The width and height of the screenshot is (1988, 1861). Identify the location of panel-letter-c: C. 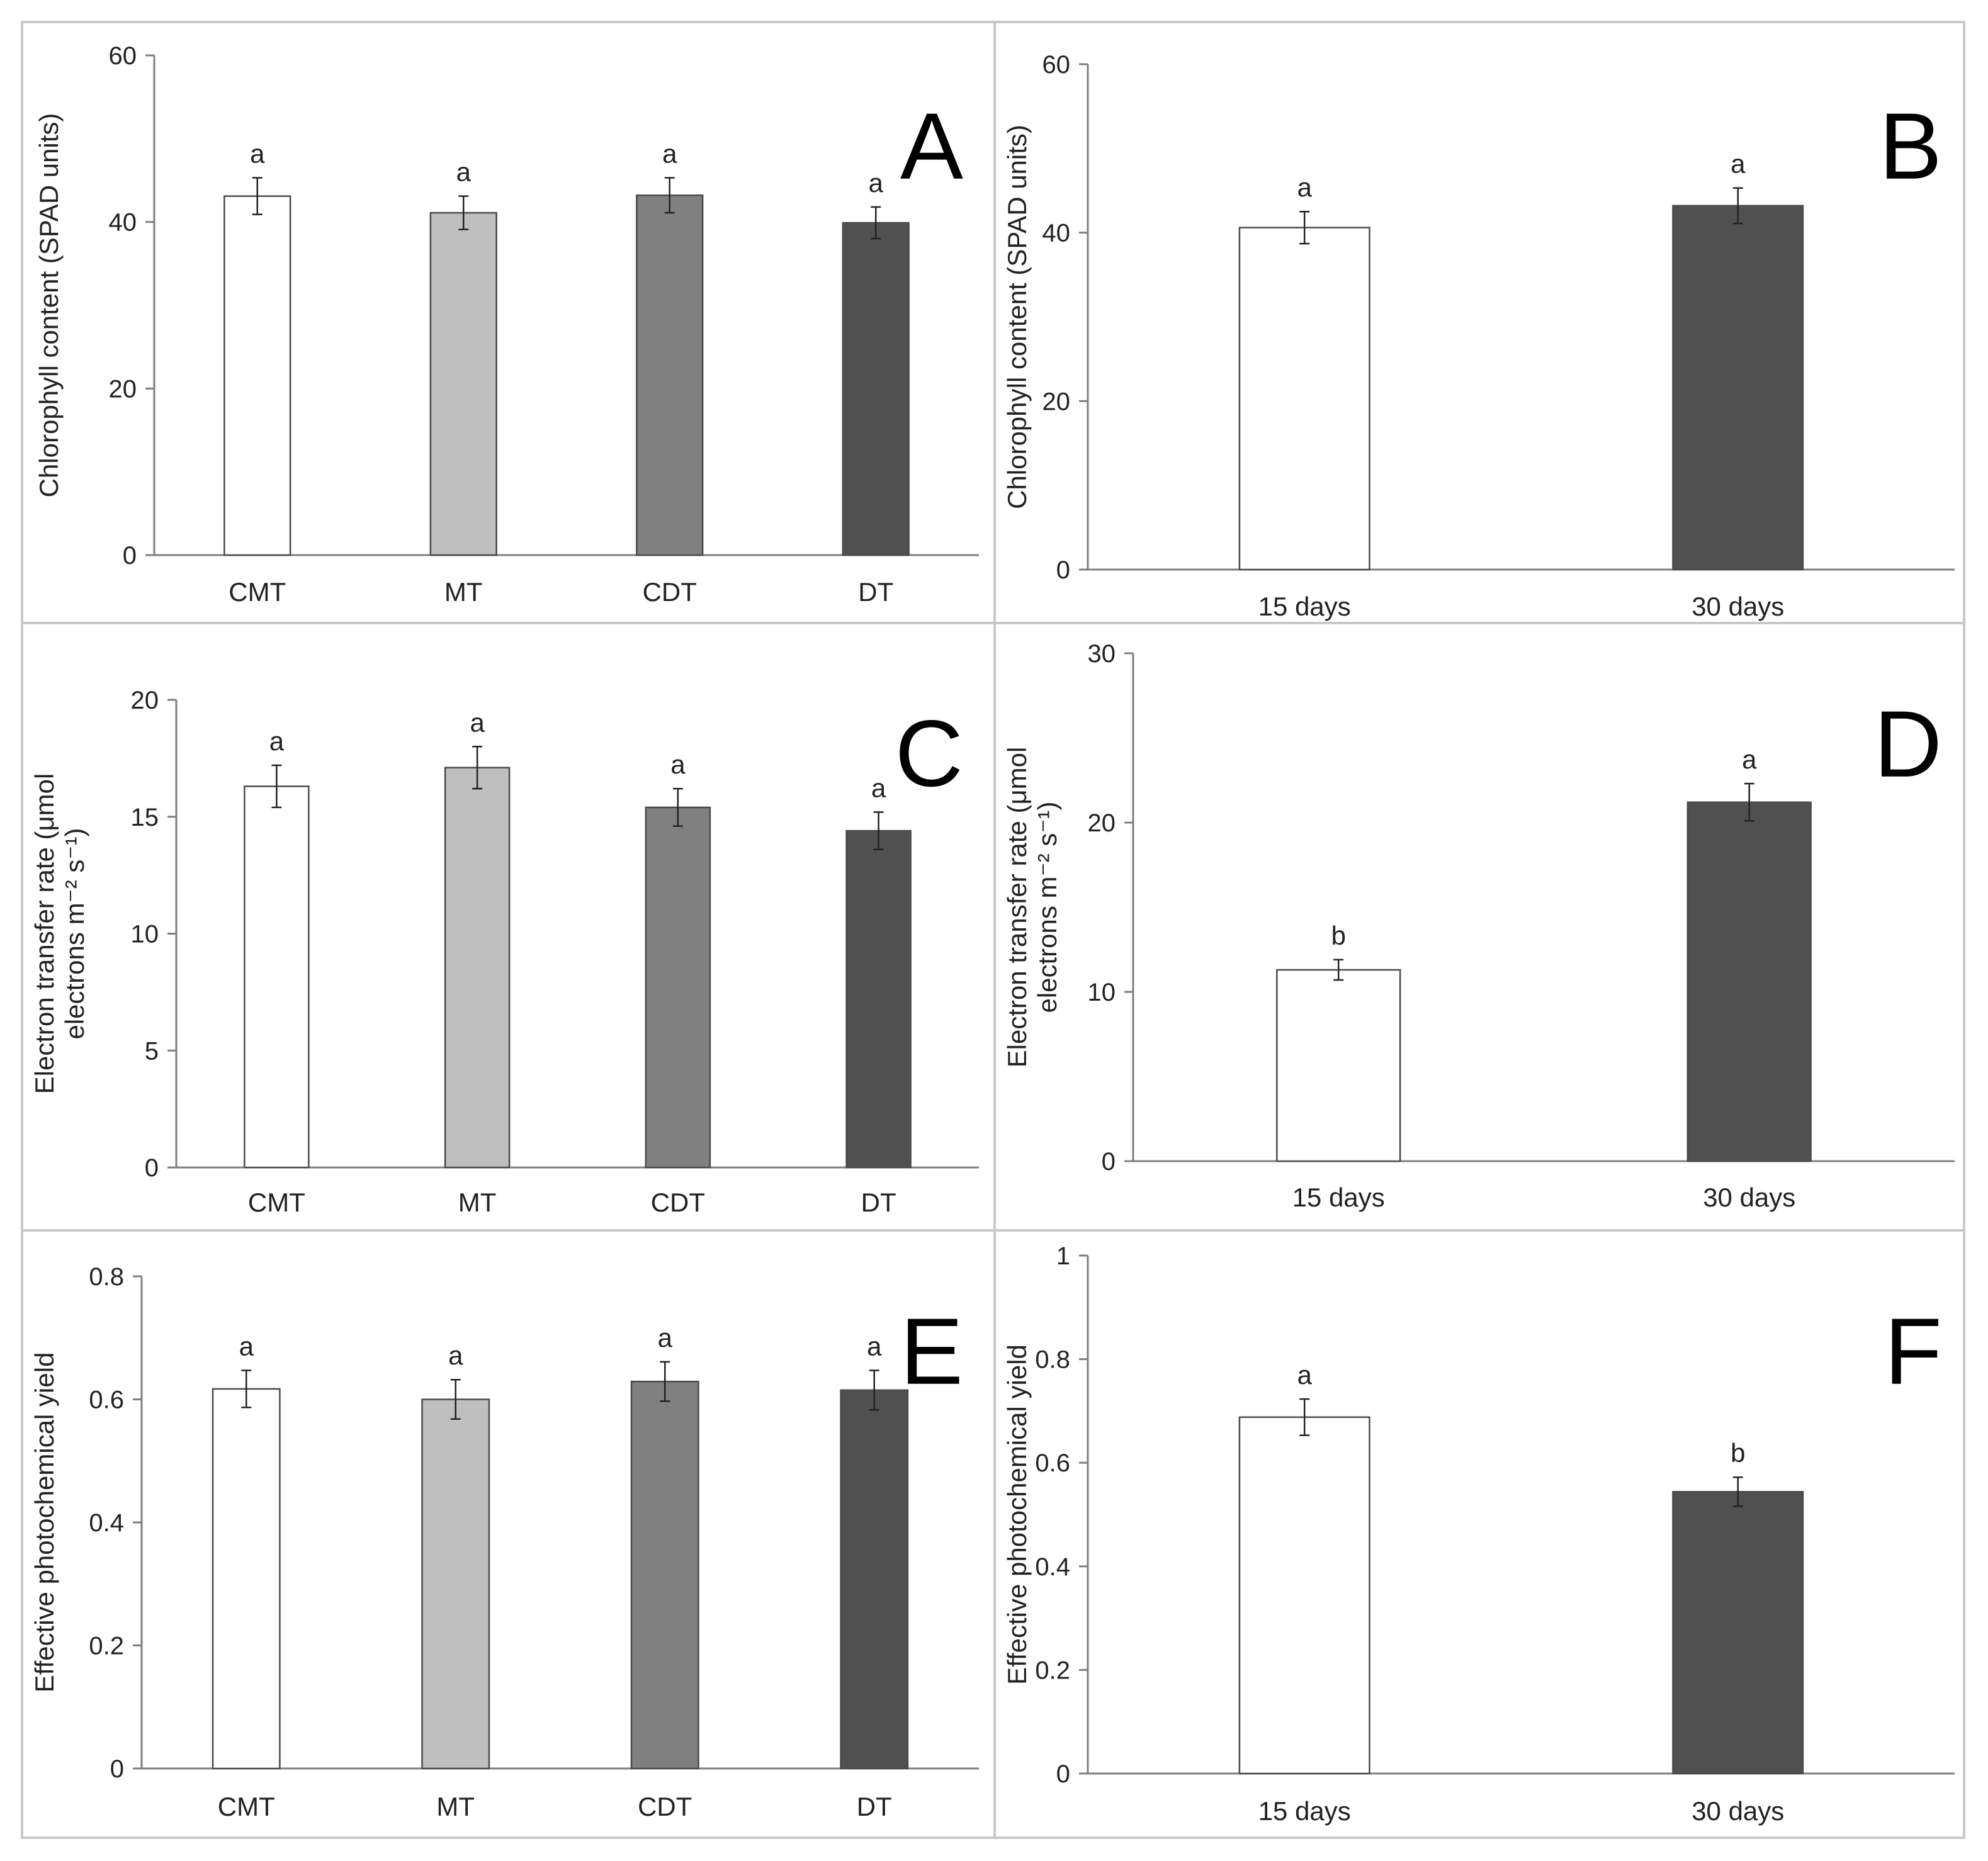
(929, 753).